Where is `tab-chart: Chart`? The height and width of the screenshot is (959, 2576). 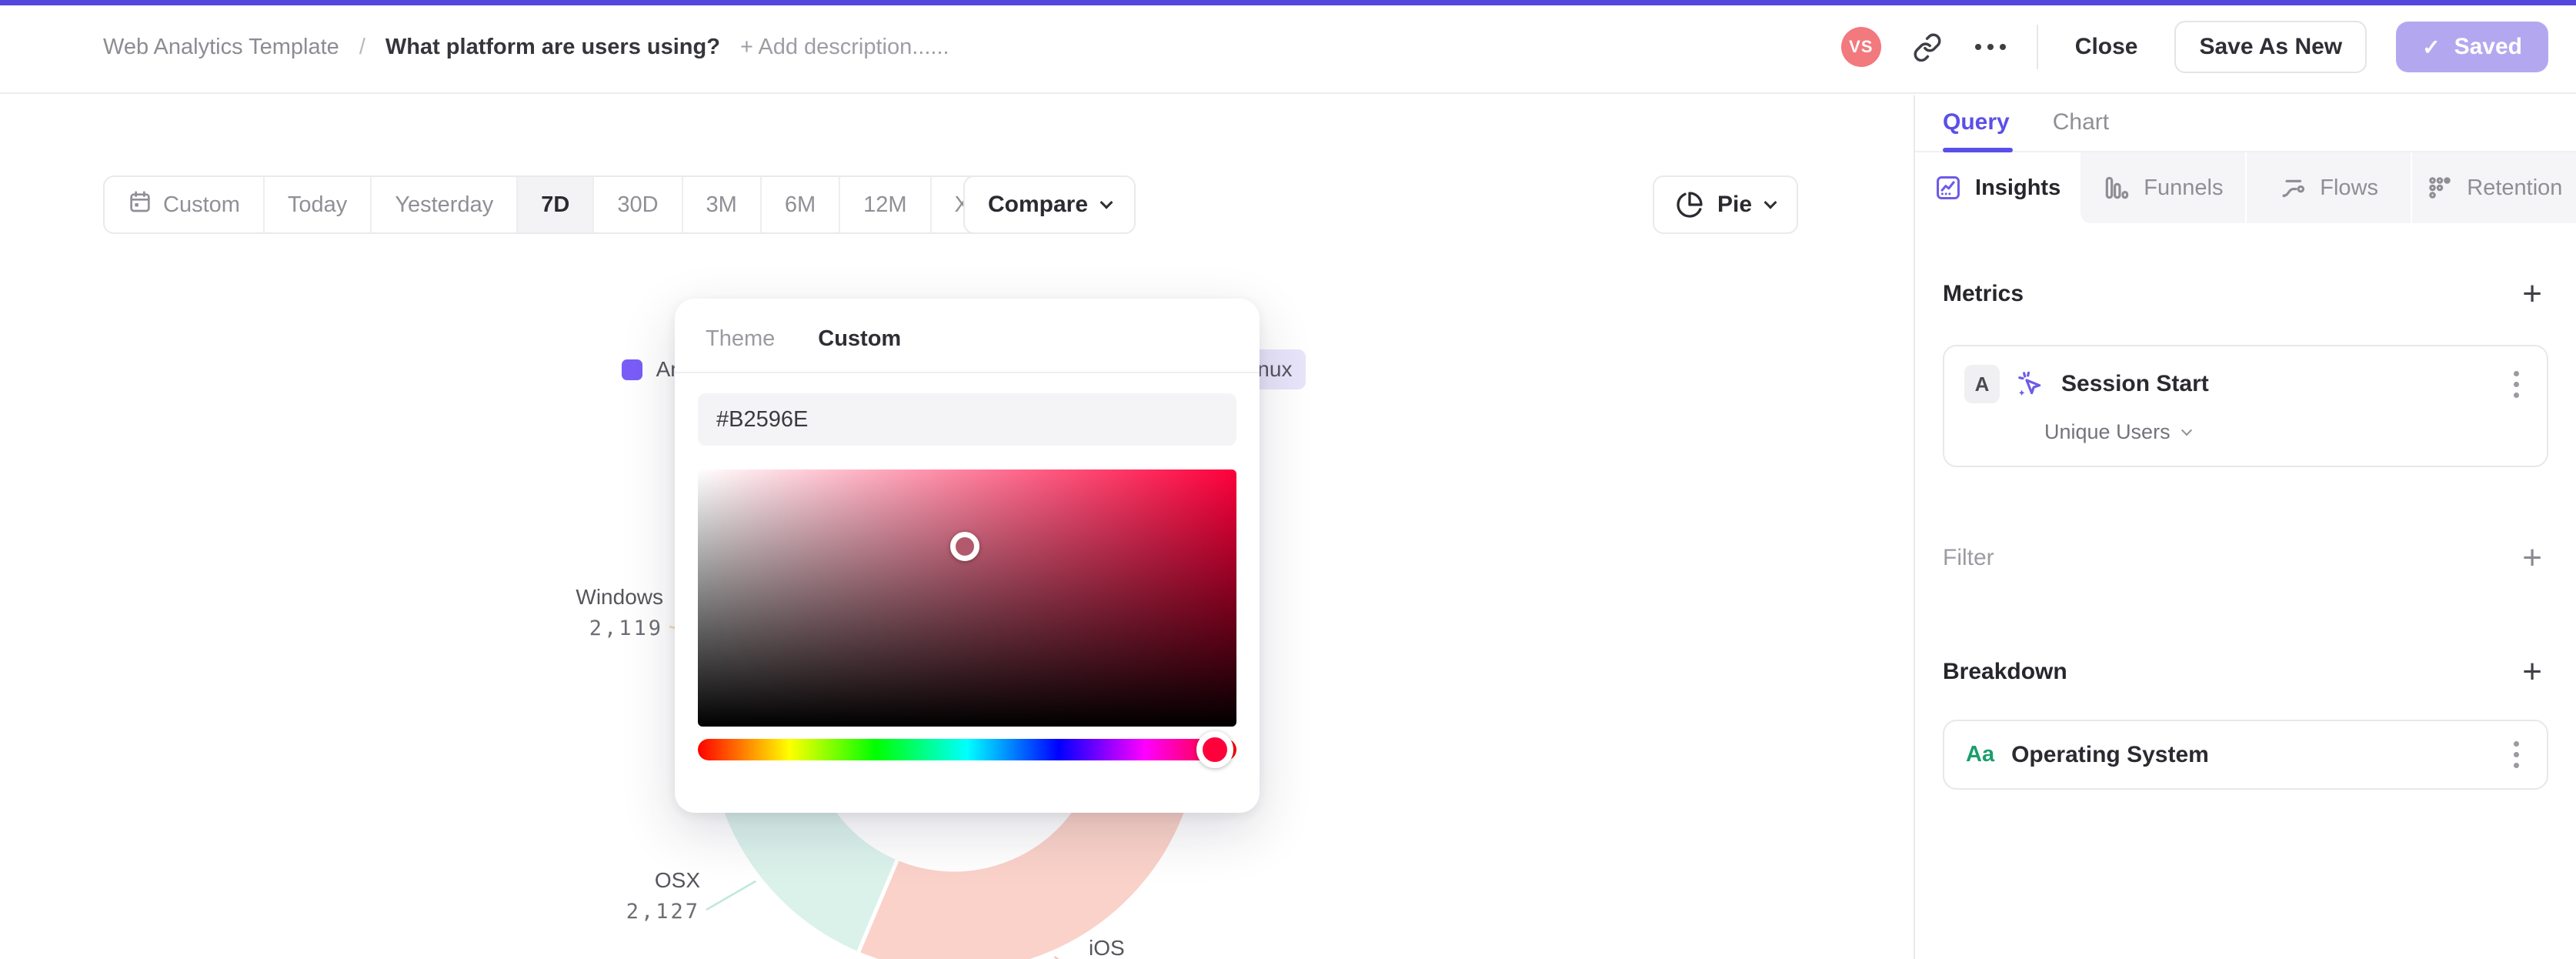
tab-chart: Chart is located at coordinates (2081, 122).